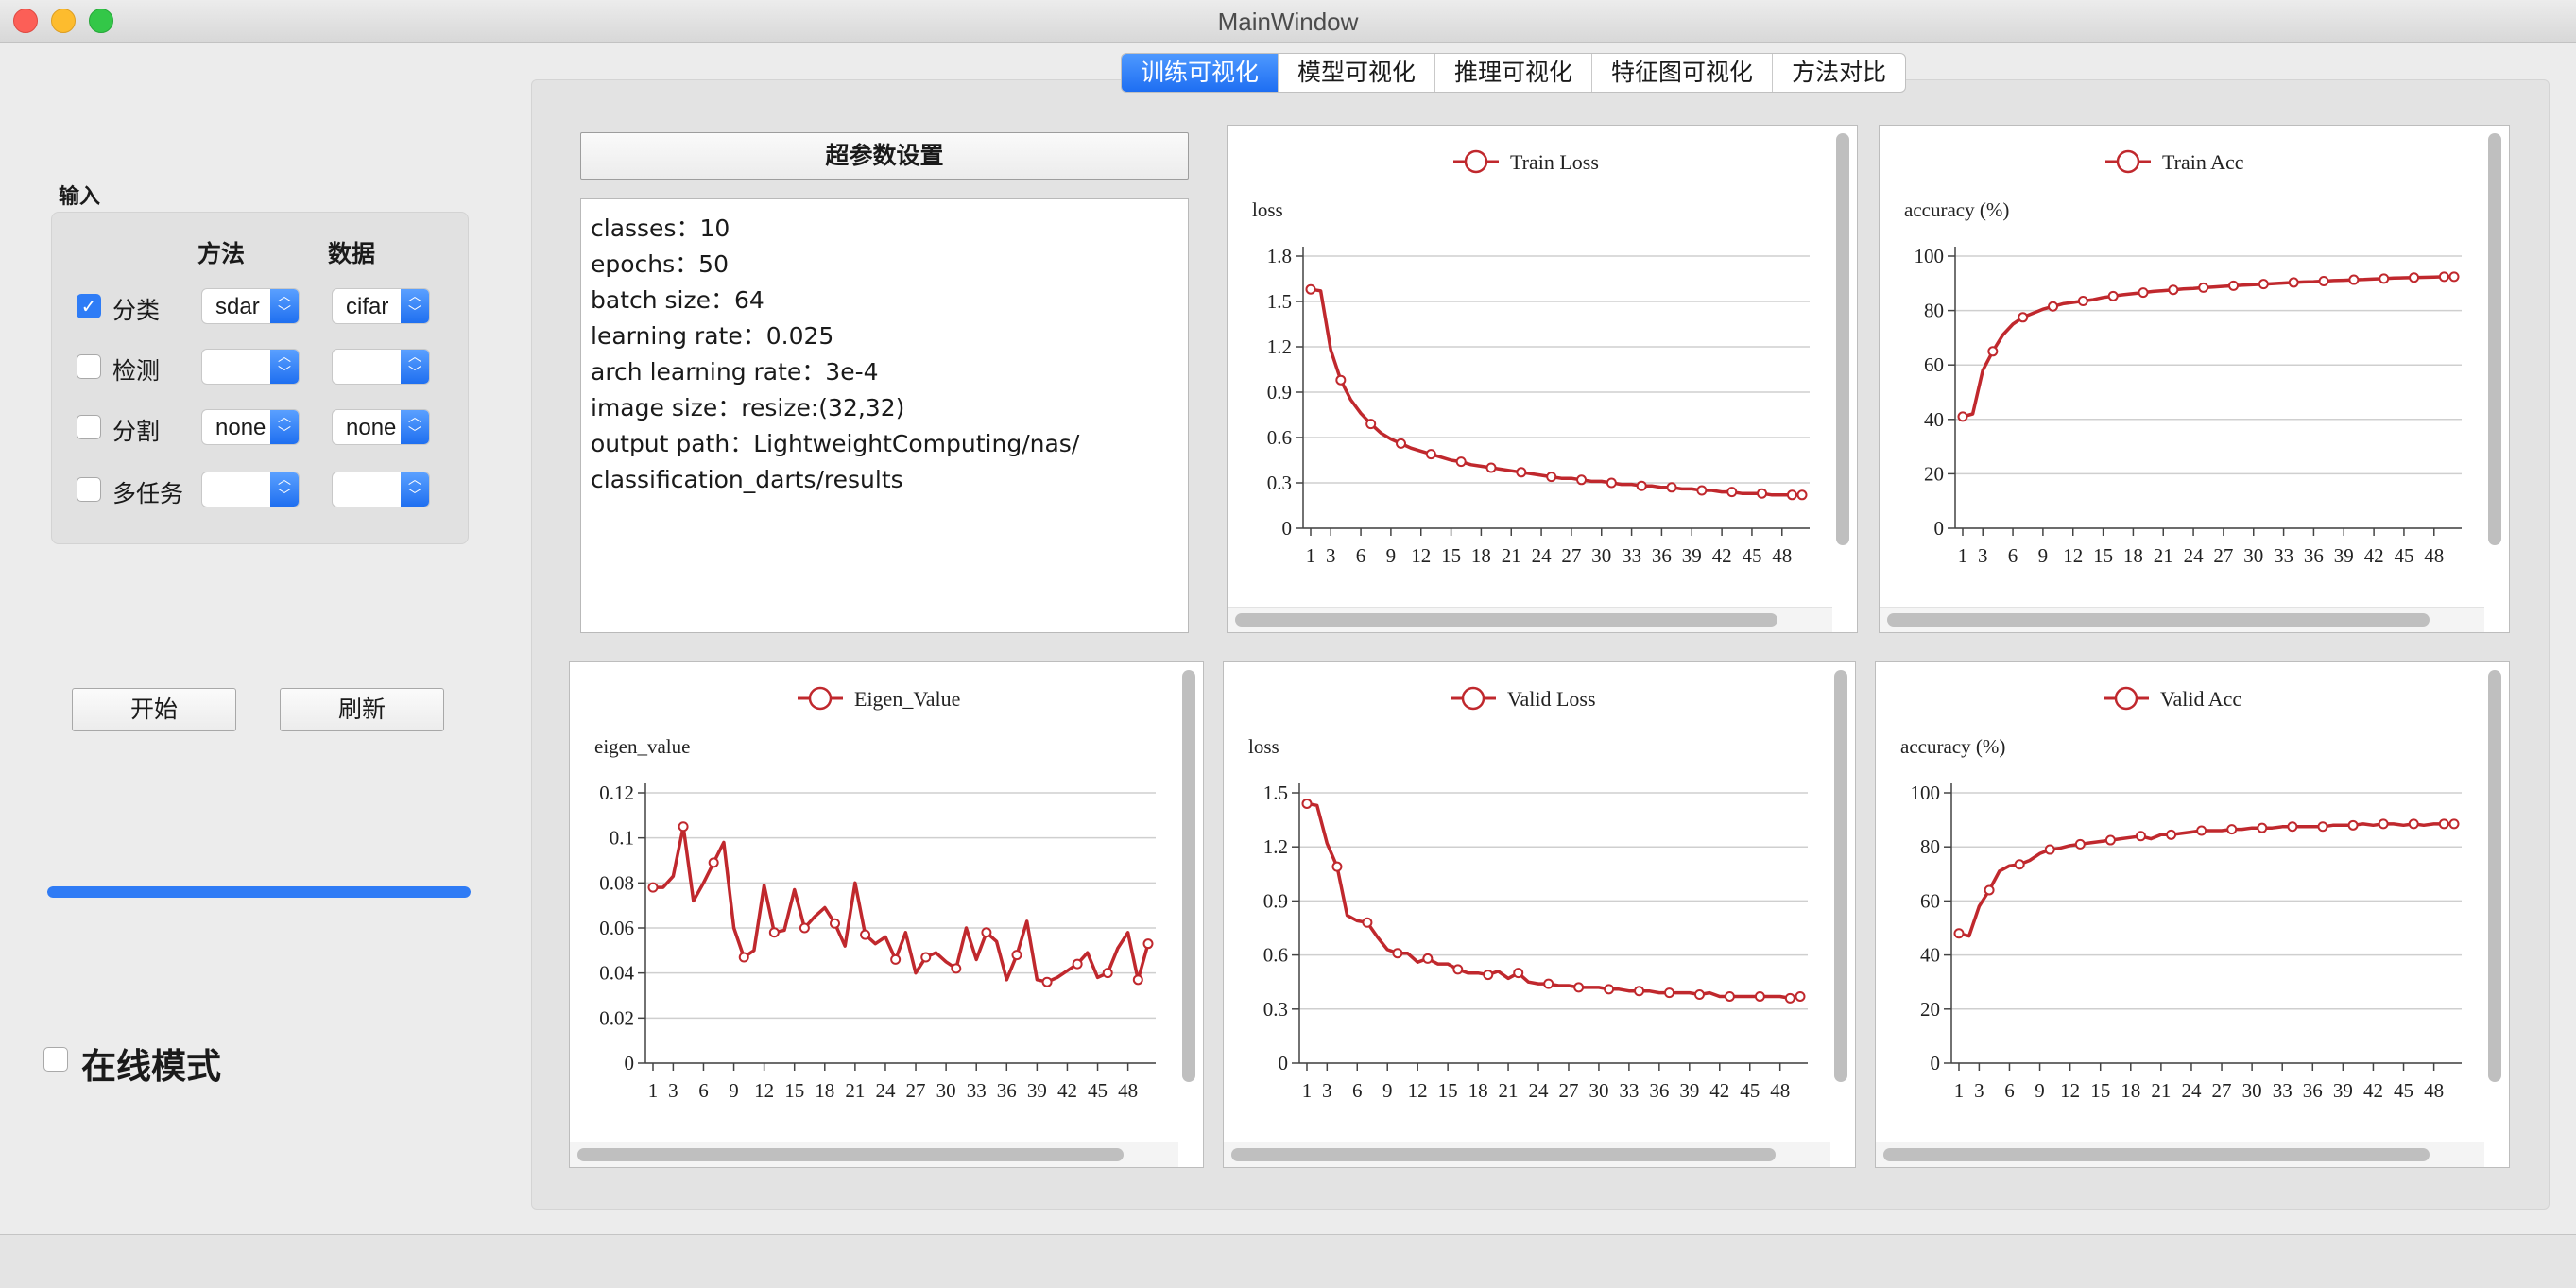 This screenshot has height=1288, width=2576. Describe the element at coordinates (381, 306) in the screenshot. I see `classification-data-select: cifar ︿ ﹀` at that location.